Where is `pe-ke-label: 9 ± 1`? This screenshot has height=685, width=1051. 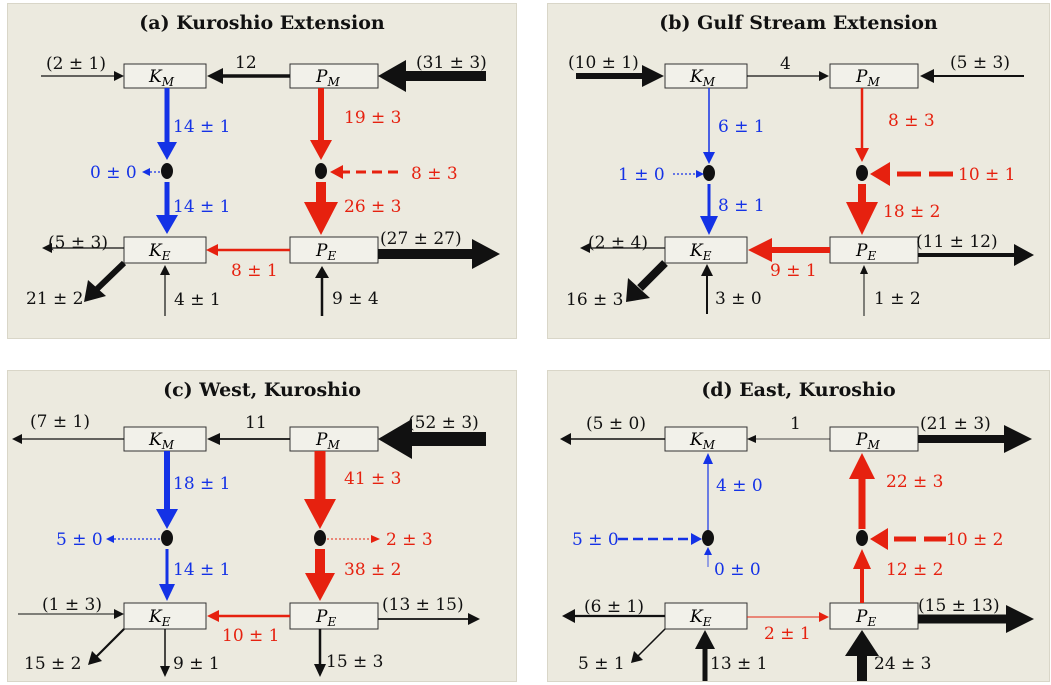 pe-ke-label: 9 ± 1 is located at coordinates (793, 271).